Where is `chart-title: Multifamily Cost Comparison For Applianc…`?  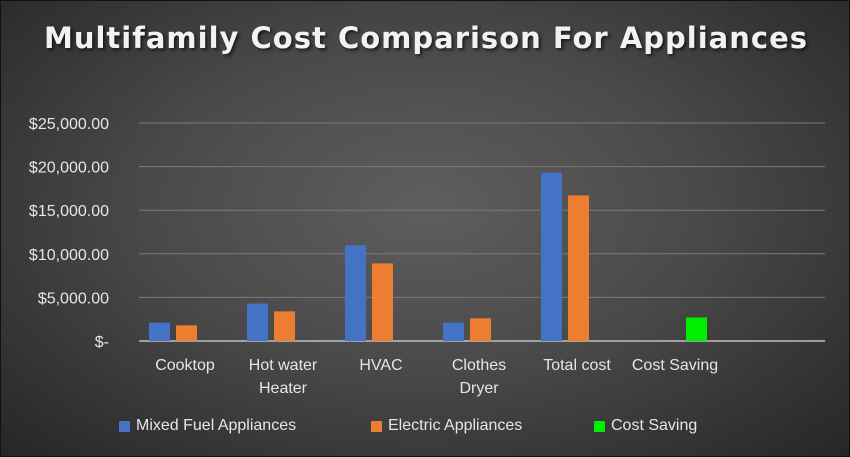
chart-title: Multifamily Cost Comparison For Applianc… is located at coordinates (425, 38).